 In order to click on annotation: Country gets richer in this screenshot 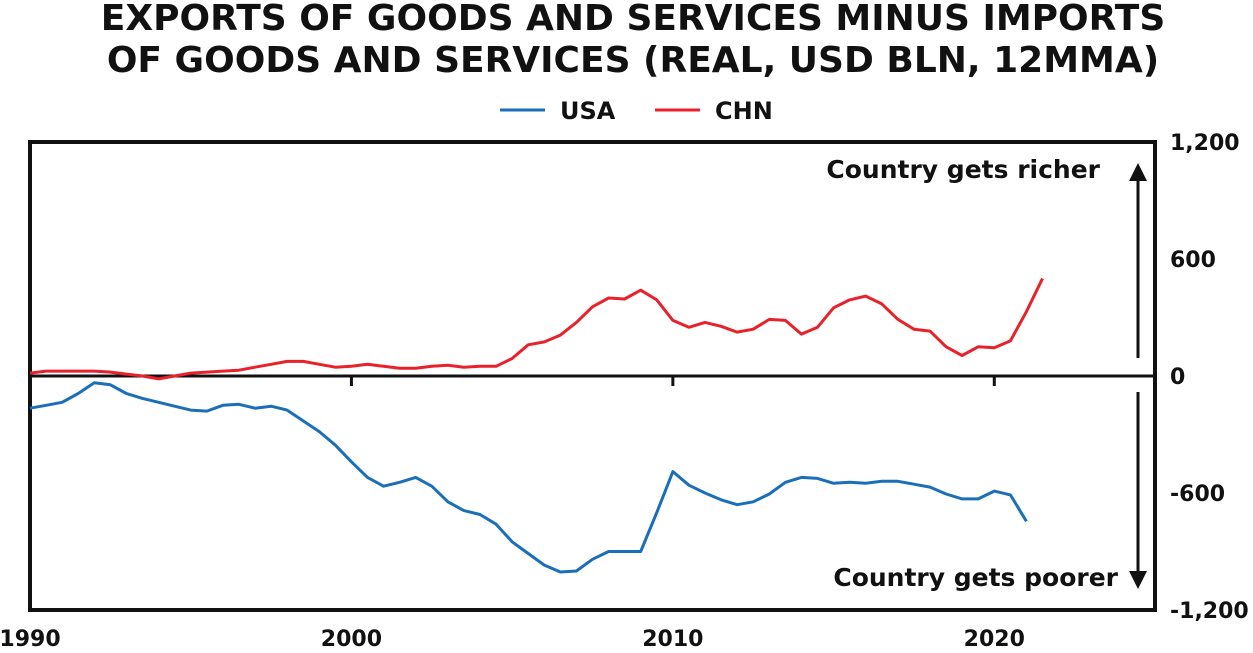, I will do `click(963, 169)`.